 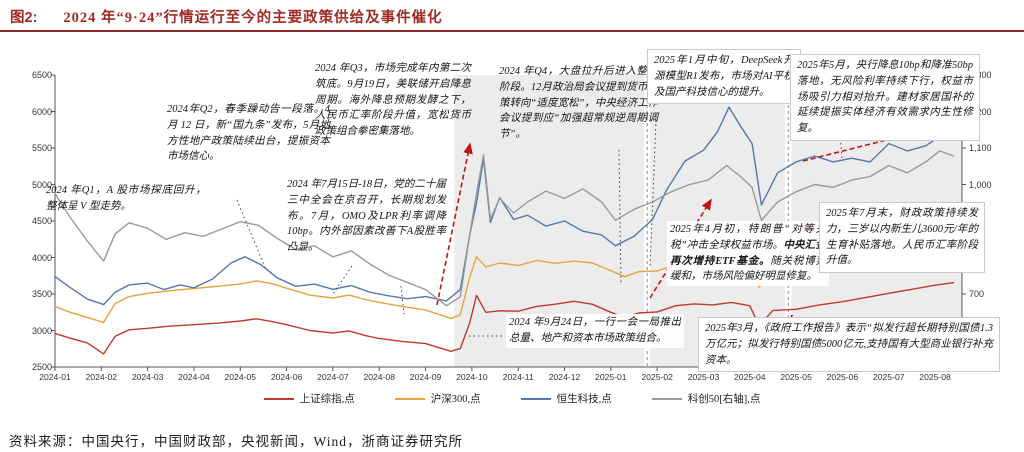 I want to click on x-tick-label: 2024-10, so click(x=472, y=377).